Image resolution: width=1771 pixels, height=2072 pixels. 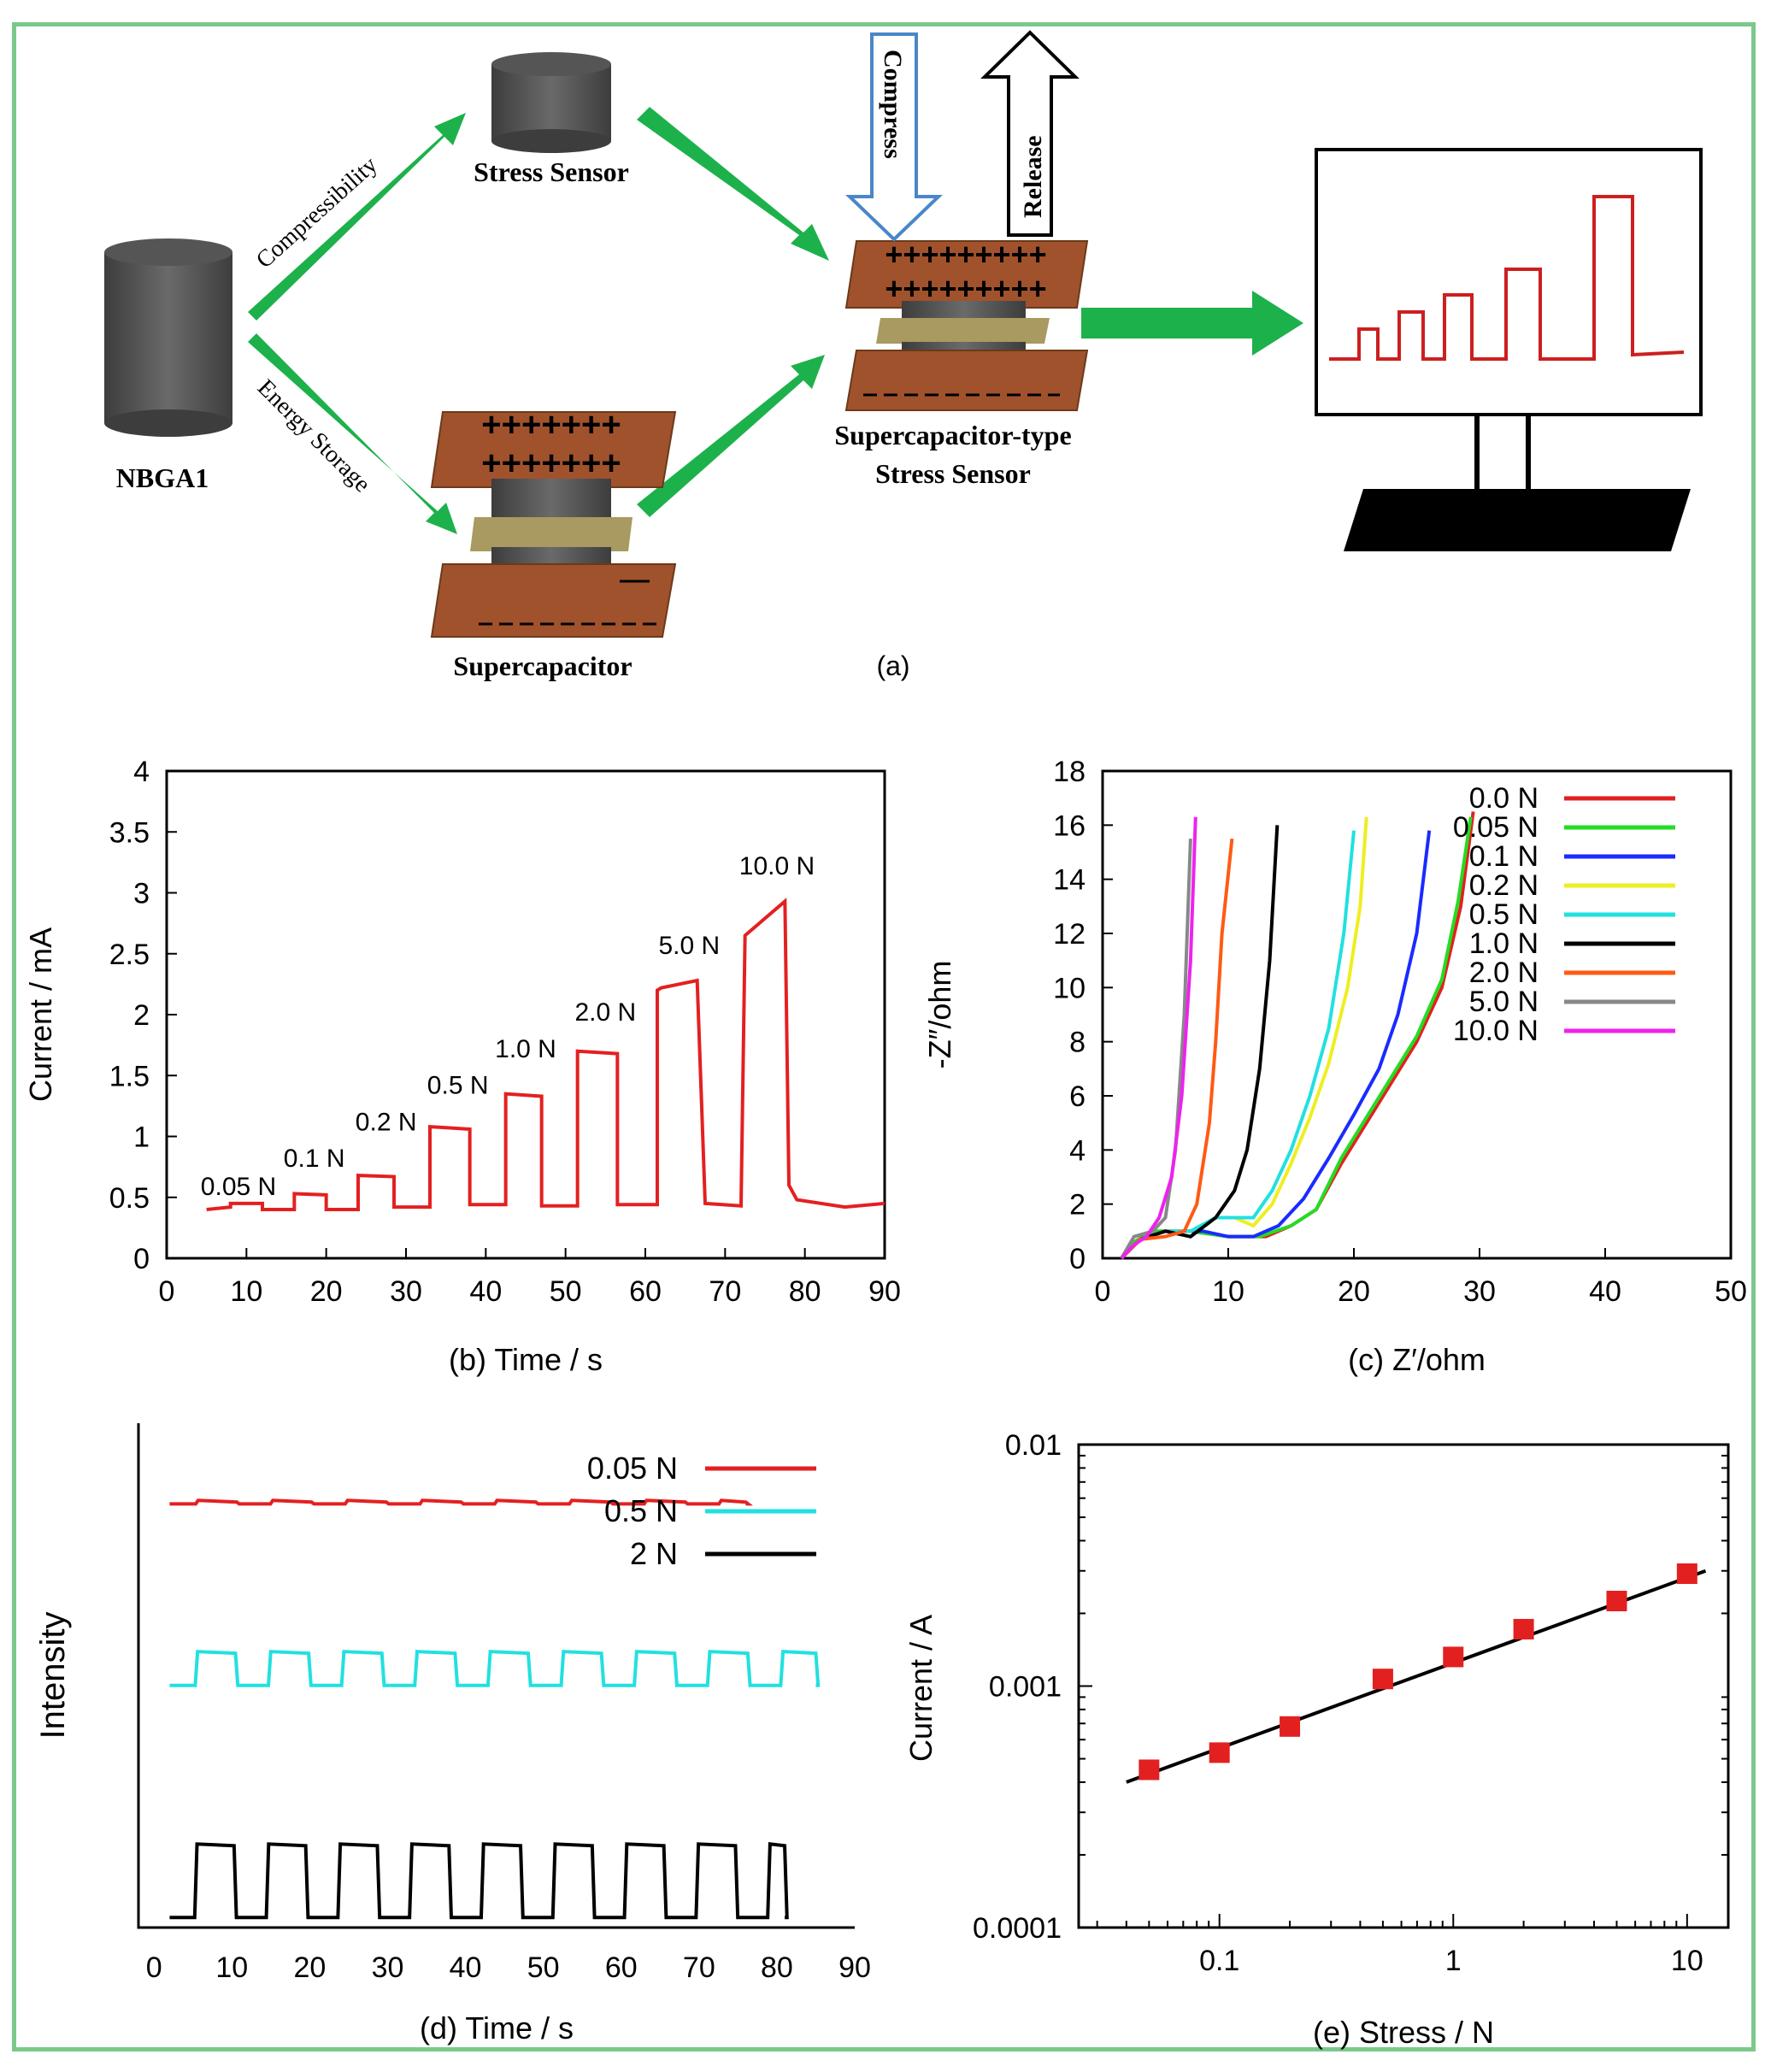 I want to click on nbga-label: NBGA1, so click(x=162, y=478).